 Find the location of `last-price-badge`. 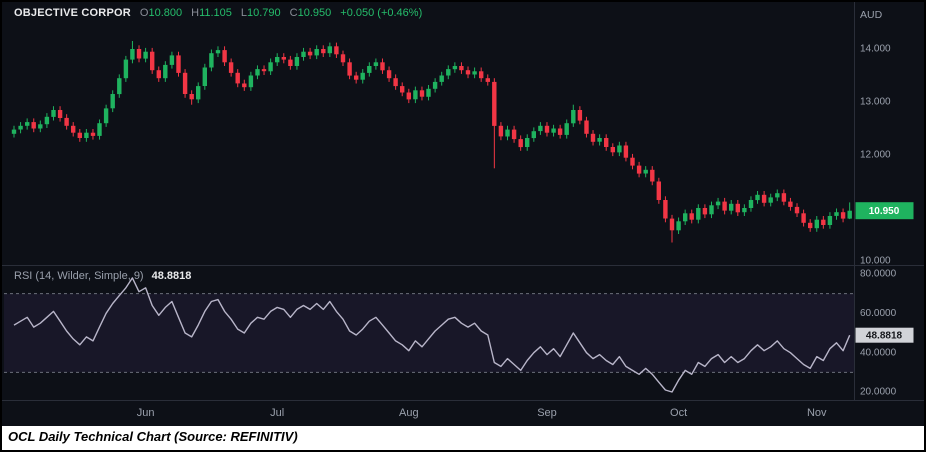

last-price-badge is located at coordinates (884, 211).